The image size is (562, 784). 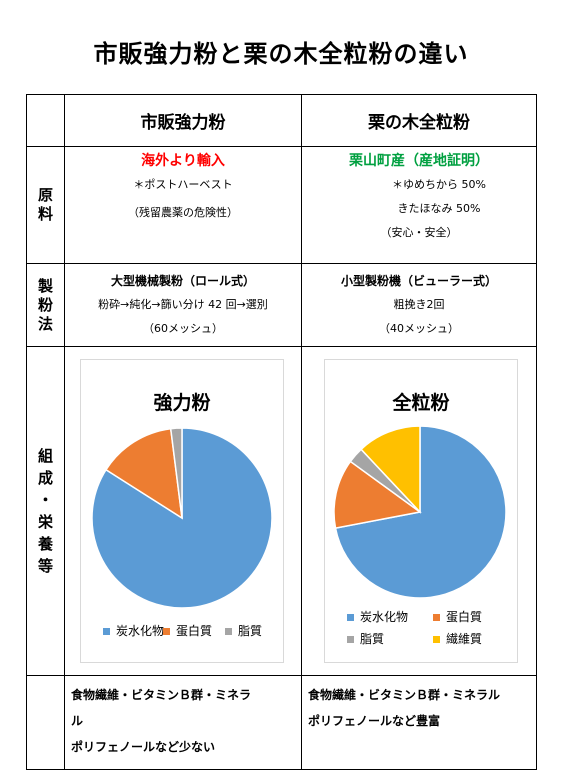 I want to click on legend-label-1-3: 繊維質, so click(x=464, y=639).